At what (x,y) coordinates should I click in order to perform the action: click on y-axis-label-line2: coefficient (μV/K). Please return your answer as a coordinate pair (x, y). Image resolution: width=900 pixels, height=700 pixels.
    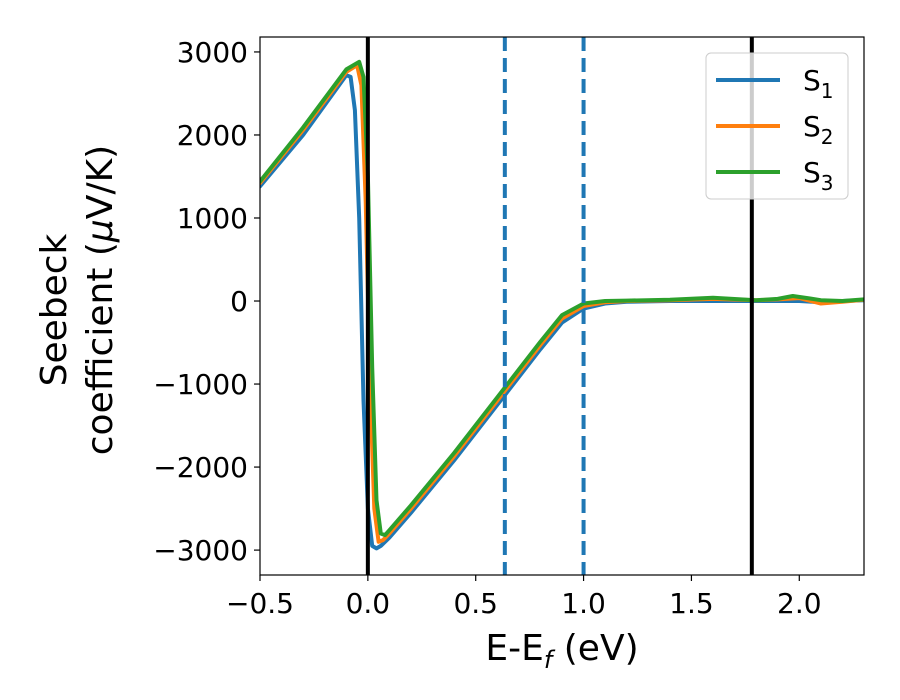
    Looking at the image, I should click on (100, 300).